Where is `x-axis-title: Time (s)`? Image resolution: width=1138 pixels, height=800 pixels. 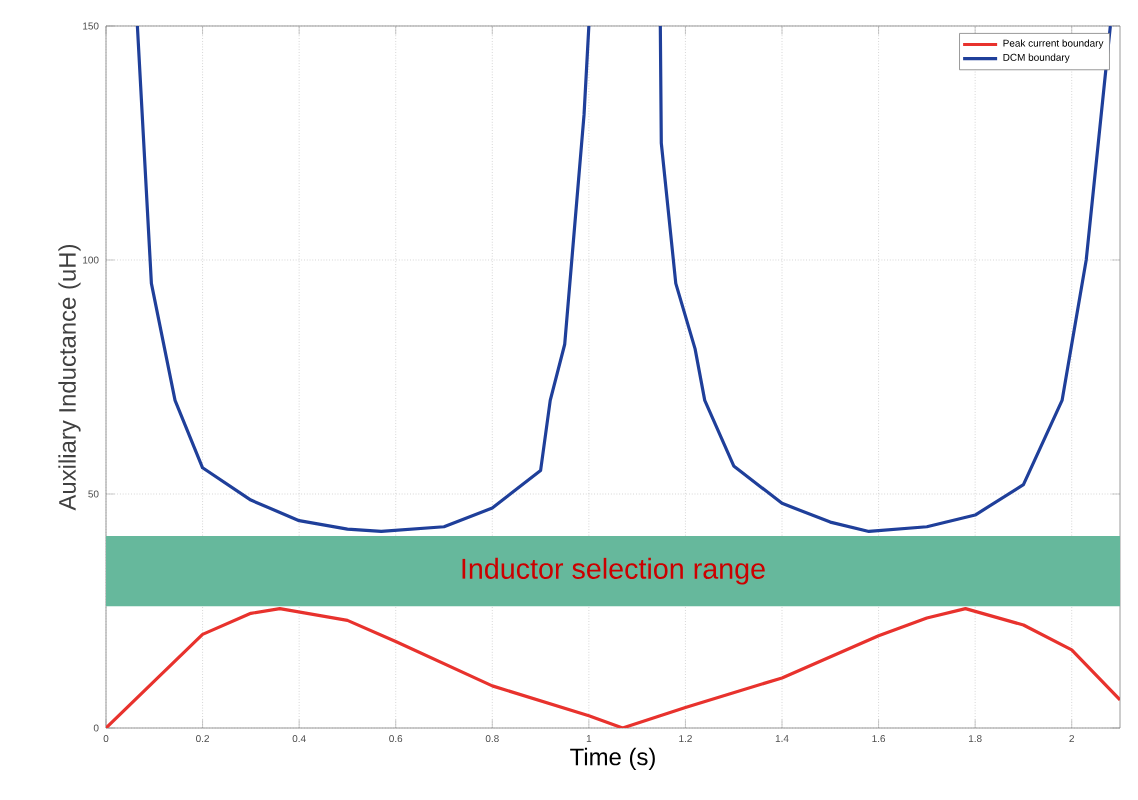 x-axis-title: Time (s) is located at coordinates (612, 759).